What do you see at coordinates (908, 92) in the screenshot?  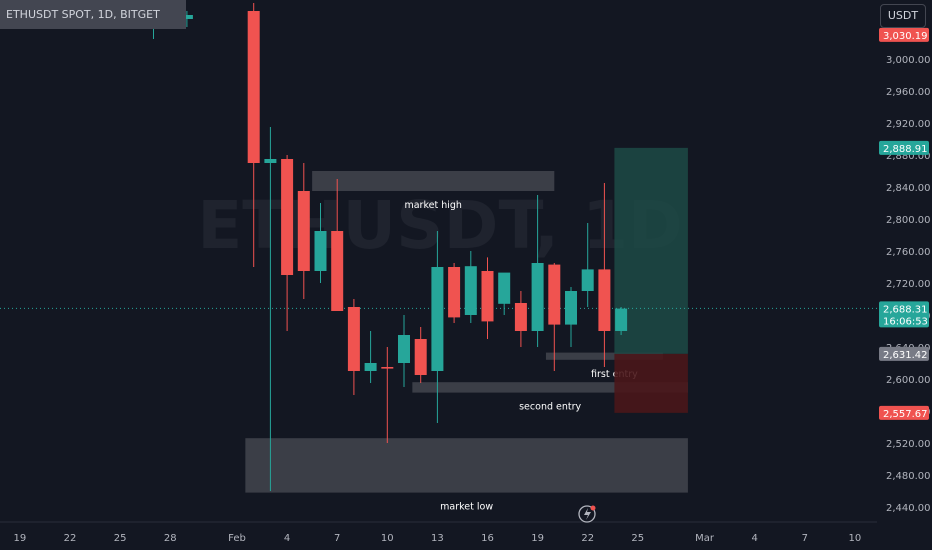 I see `y-tick-label: 2,960.00` at bounding box center [908, 92].